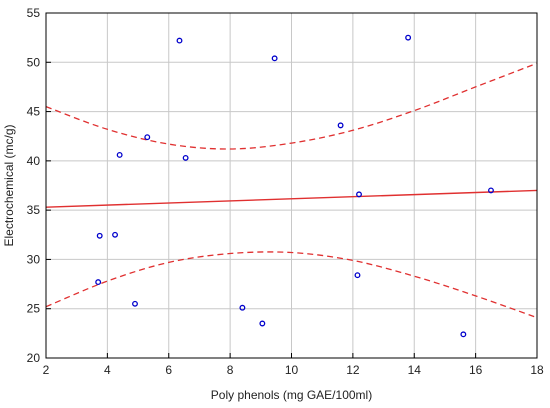 Image resolution: width=550 pixels, height=408 pixels. I want to click on x-axis-title: Poly phenols (mg GAE/100ml), so click(291, 395).